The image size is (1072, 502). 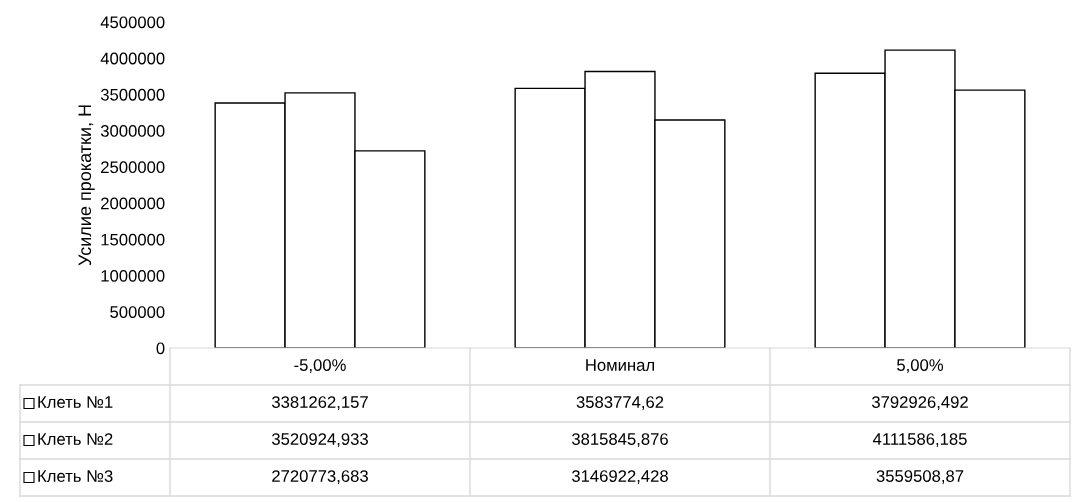 What do you see at coordinates (619, 477) in the screenshot?
I see `data-label: 3146922,428` at bounding box center [619, 477].